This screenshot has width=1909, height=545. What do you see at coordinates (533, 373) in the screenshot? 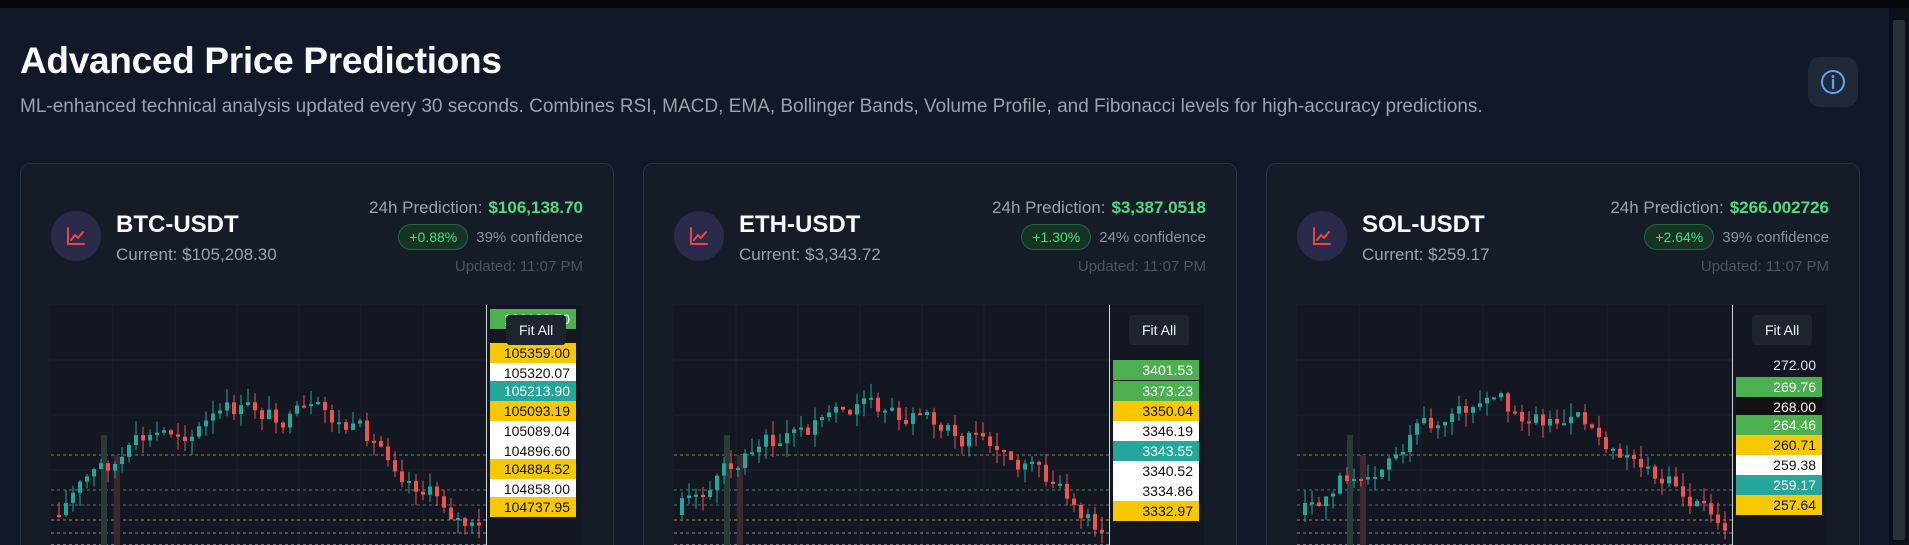
I see `price-label: 105320.07` at bounding box center [533, 373].